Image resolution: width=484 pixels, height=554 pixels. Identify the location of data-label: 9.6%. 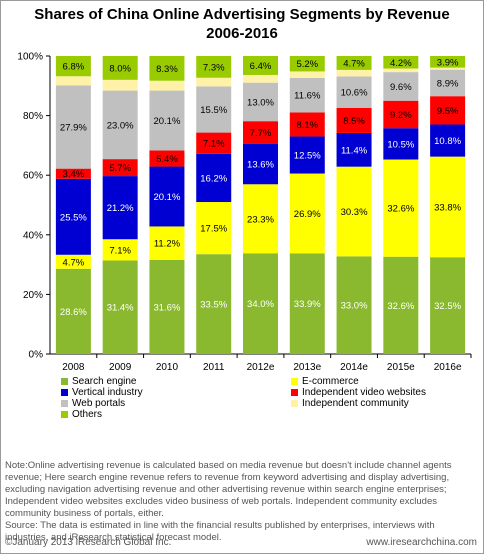
(401, 87).